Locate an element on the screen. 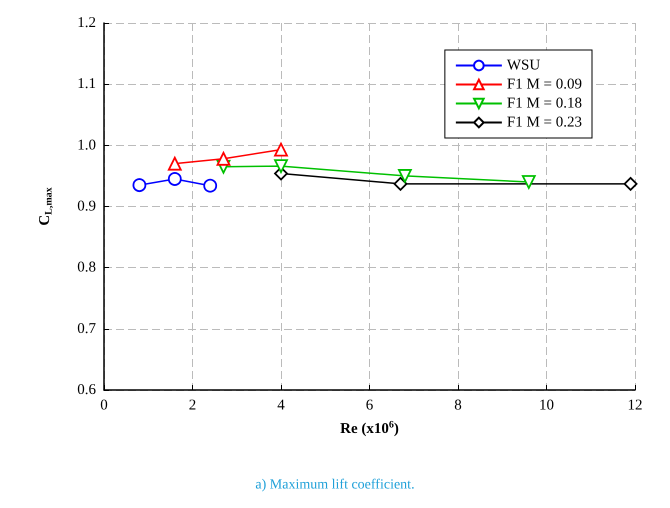 The image size is (670, 508). x-tick-label: 10 is located at coordinates (546, 406).